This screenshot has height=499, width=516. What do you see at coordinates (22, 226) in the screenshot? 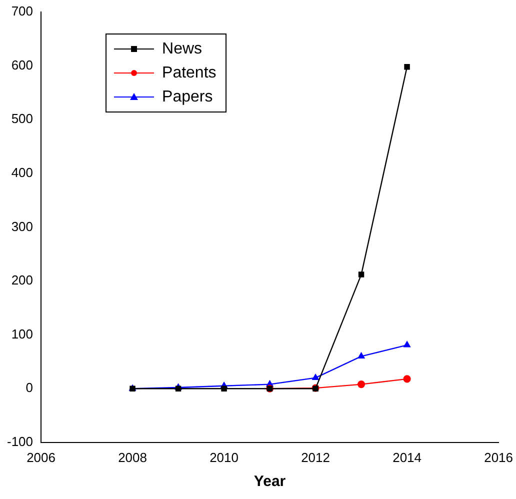
I see `y-tick-label: 300` at bounding box center [22, 226].